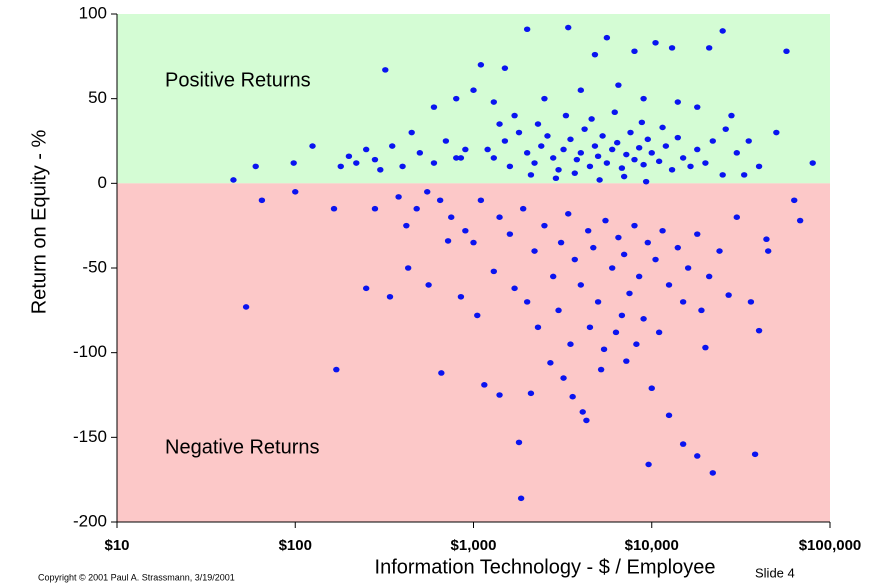  I want to click on x-tick-label: $100, so click(295, 545).